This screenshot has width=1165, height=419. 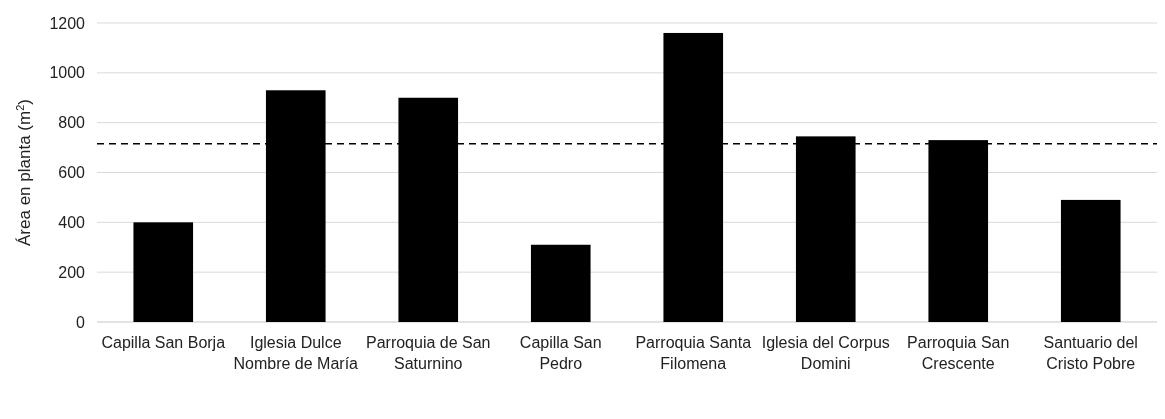 What do you see at coordinates (560, 353) in the screenshot?
I see `x-tick-label: Capilla San Pedro` at bounding box center [560, 353].